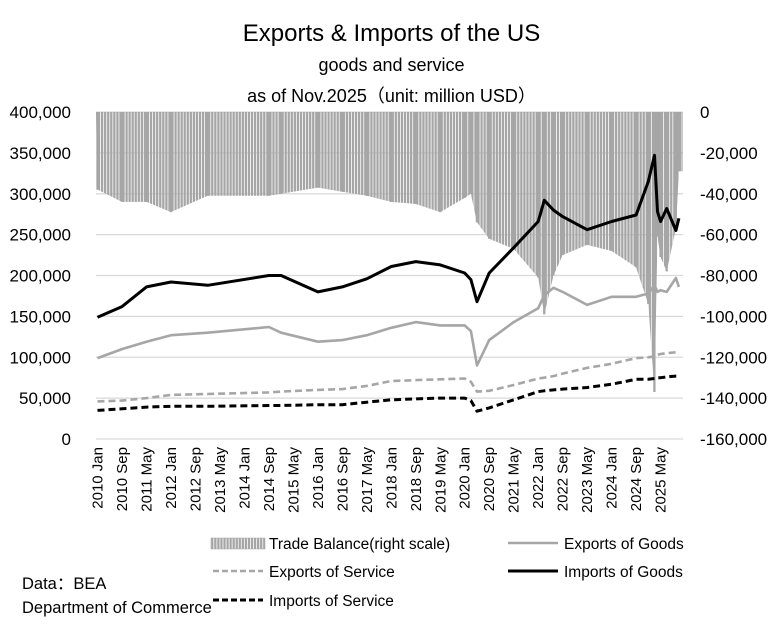 This screenshot has width=783, height=635. What do you see at coordinates (389, 321) in the screenshot?
I see `series-line-exports-of-goods` at bounding box center [389, 321].